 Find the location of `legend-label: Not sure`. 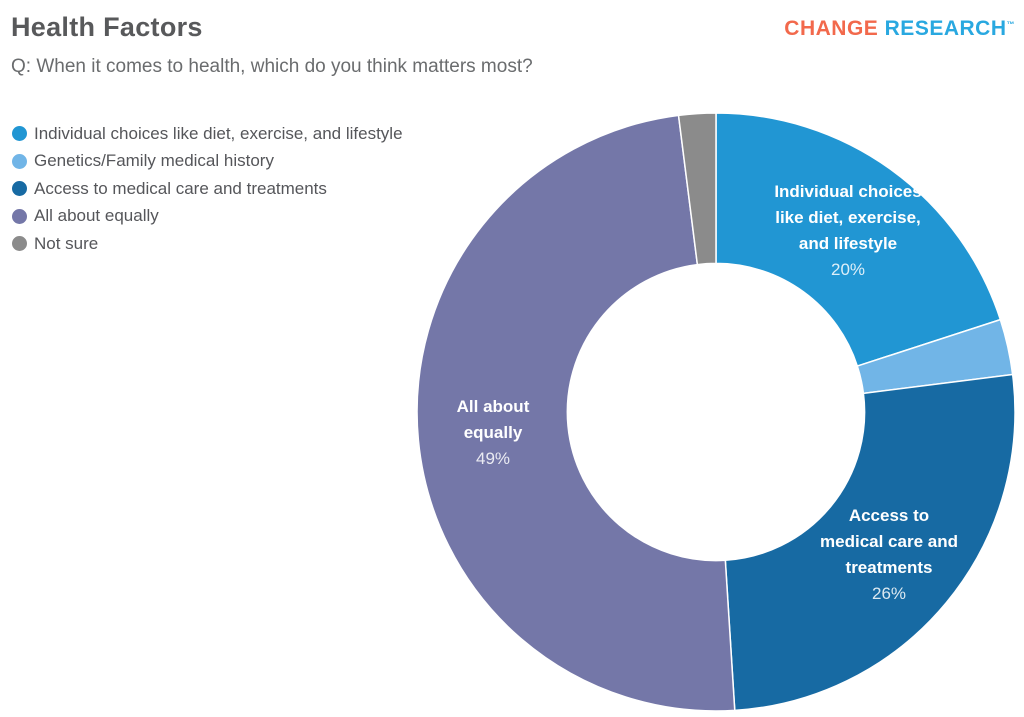

legend-label: Not sure is located at coordinates (66, 243).